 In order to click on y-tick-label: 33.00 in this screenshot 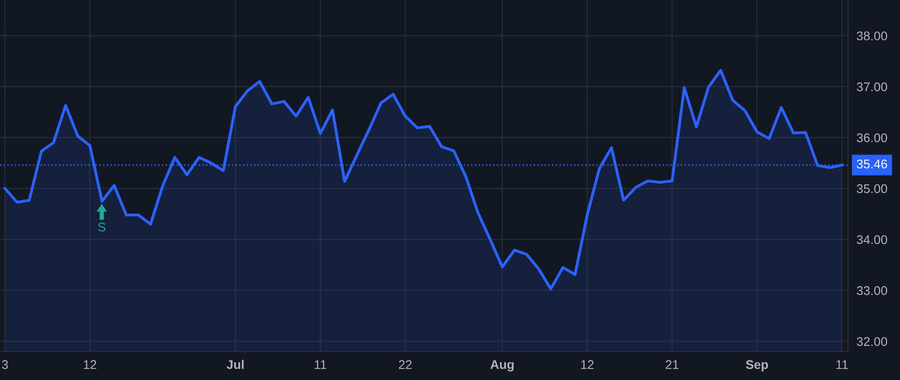, I will do `click(872, 291)`.